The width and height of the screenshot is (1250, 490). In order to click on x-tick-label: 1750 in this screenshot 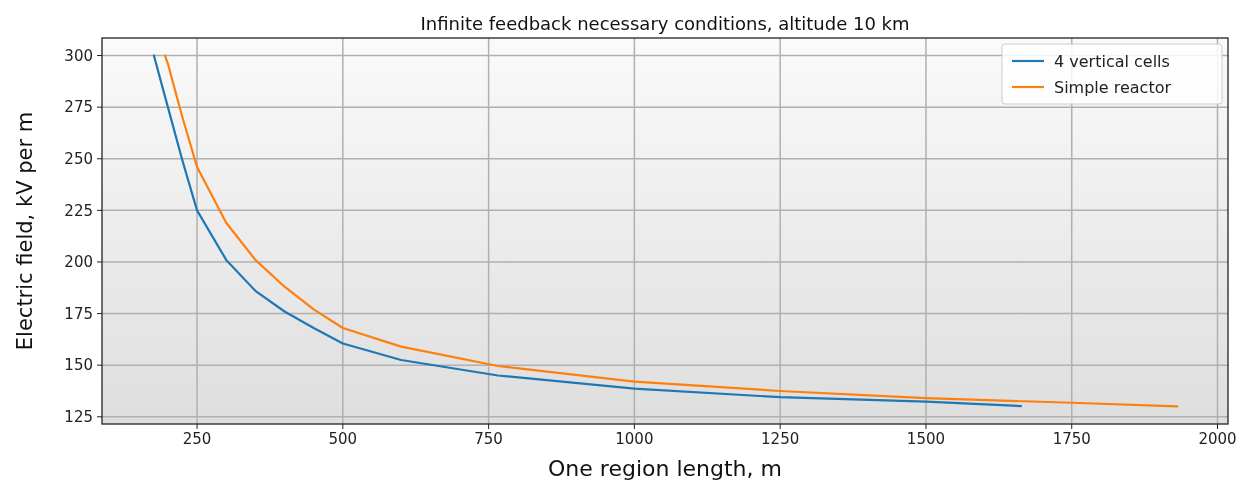, I will do `click(1071, 439)`.